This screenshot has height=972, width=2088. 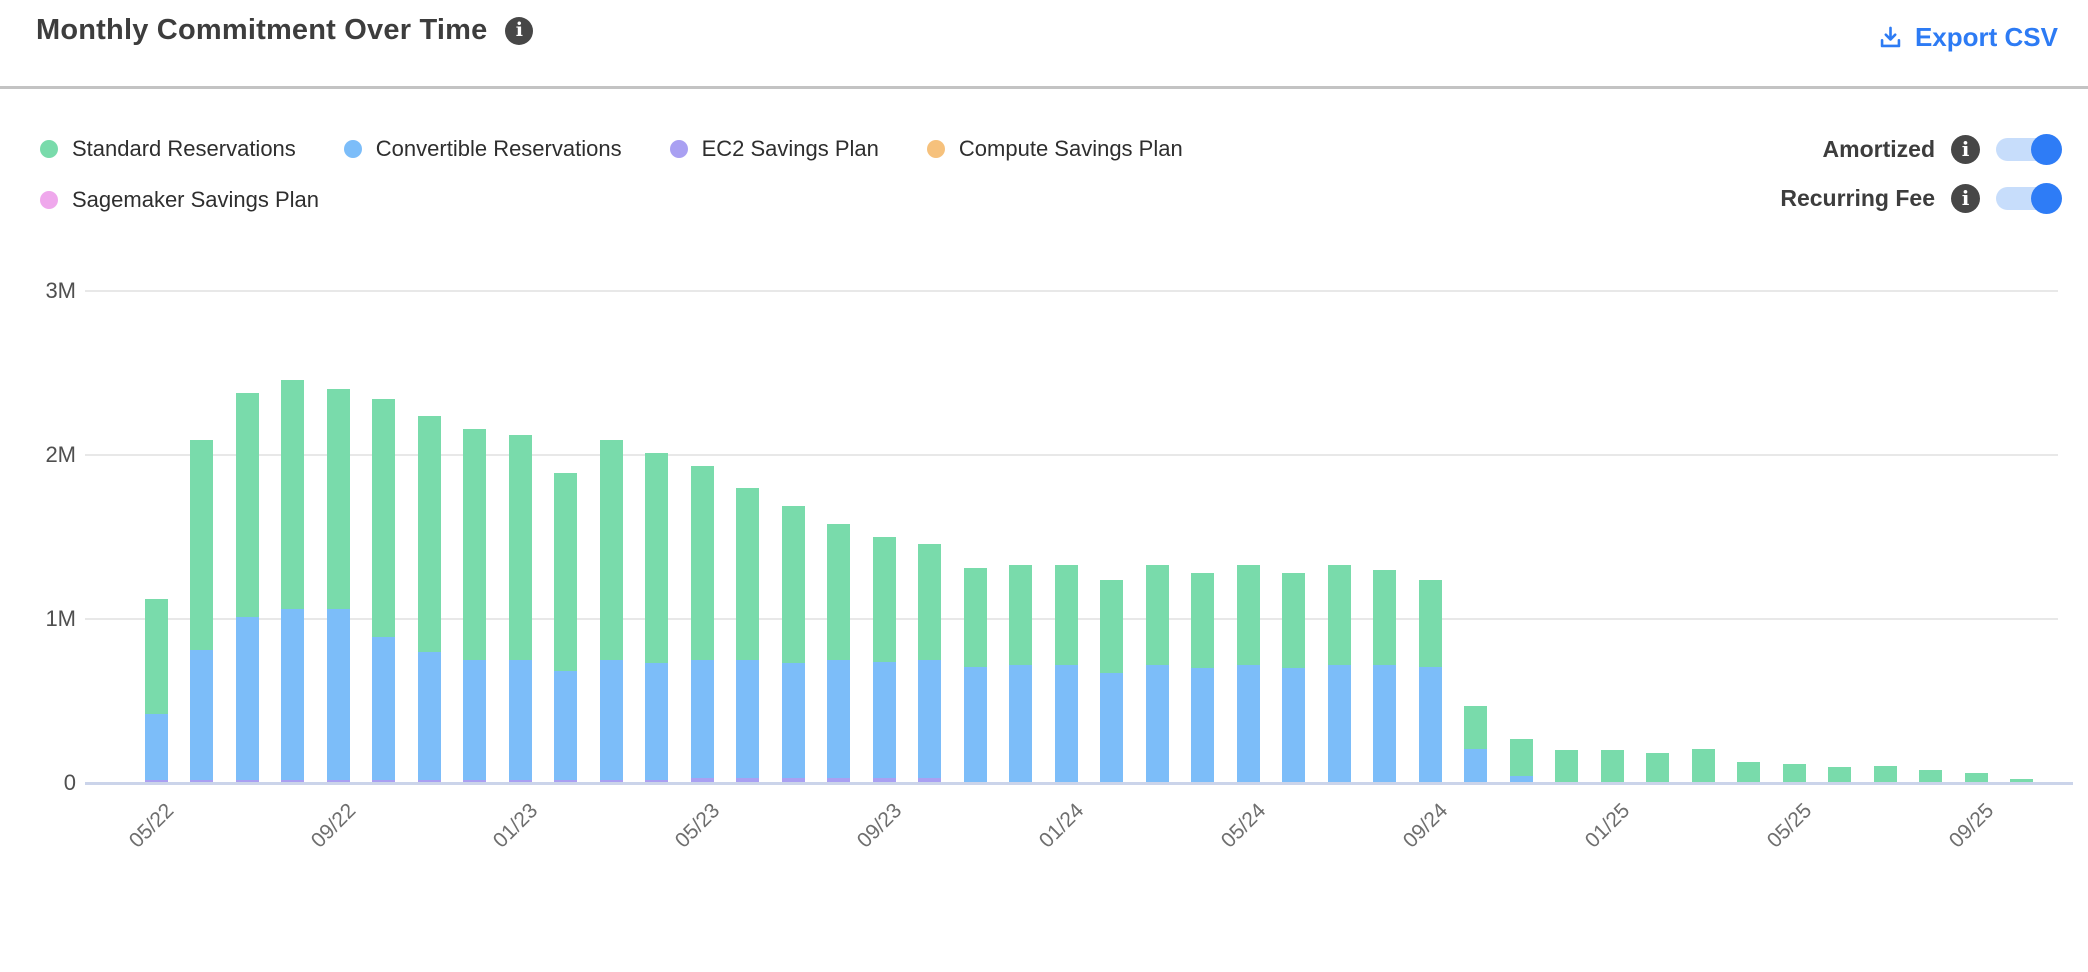 I want to click on bar-segment-ec2-savings-plan-05/22, so click(x=156, y=781).